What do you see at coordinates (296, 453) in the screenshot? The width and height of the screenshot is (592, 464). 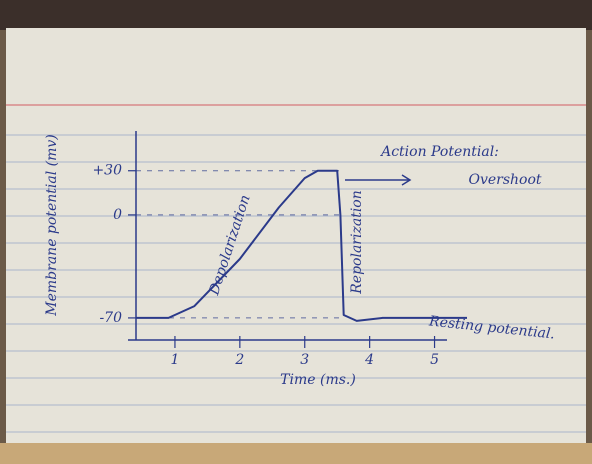 I see `table-bottom` at bounding box center [296, 453].